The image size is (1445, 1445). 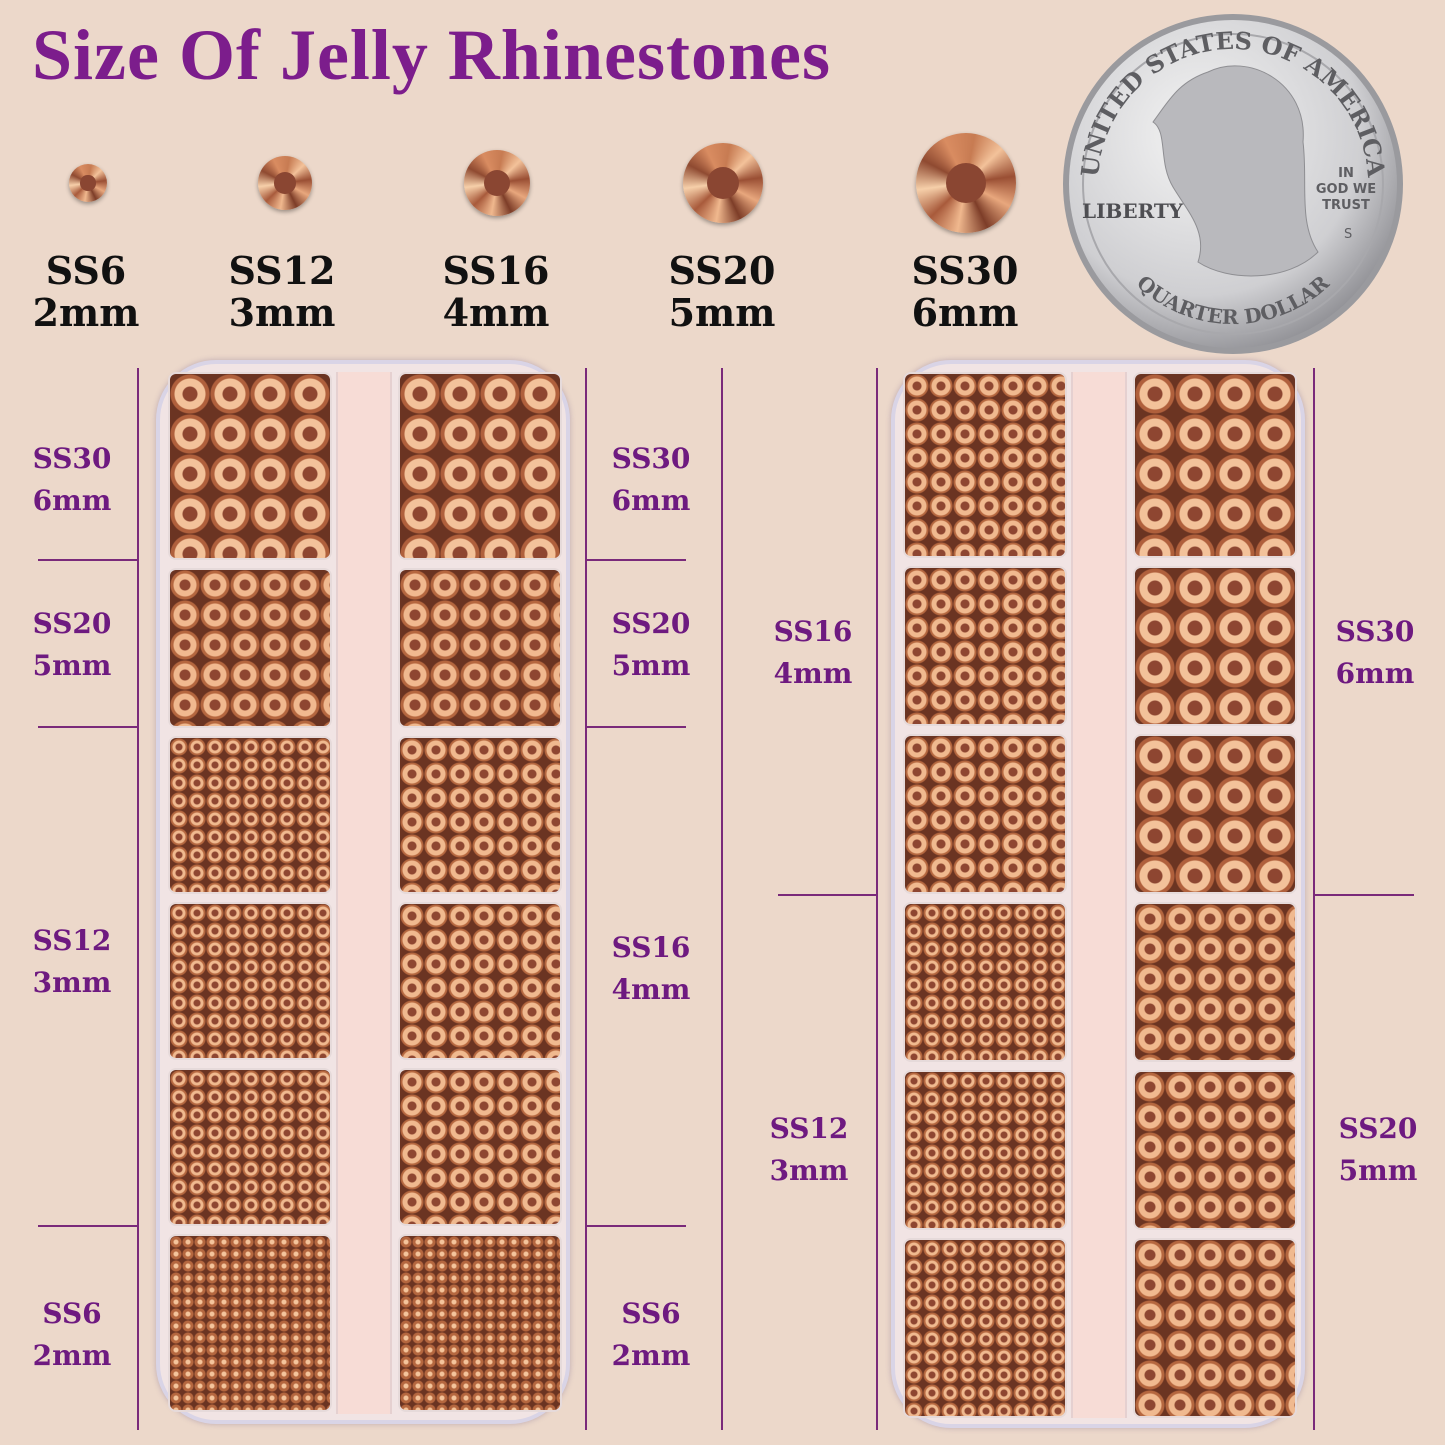 What do you see at coordinates (1346, 189) in the screenshot?
I see `coin-motto: GOD WE` at bounding box center [1346, 189].